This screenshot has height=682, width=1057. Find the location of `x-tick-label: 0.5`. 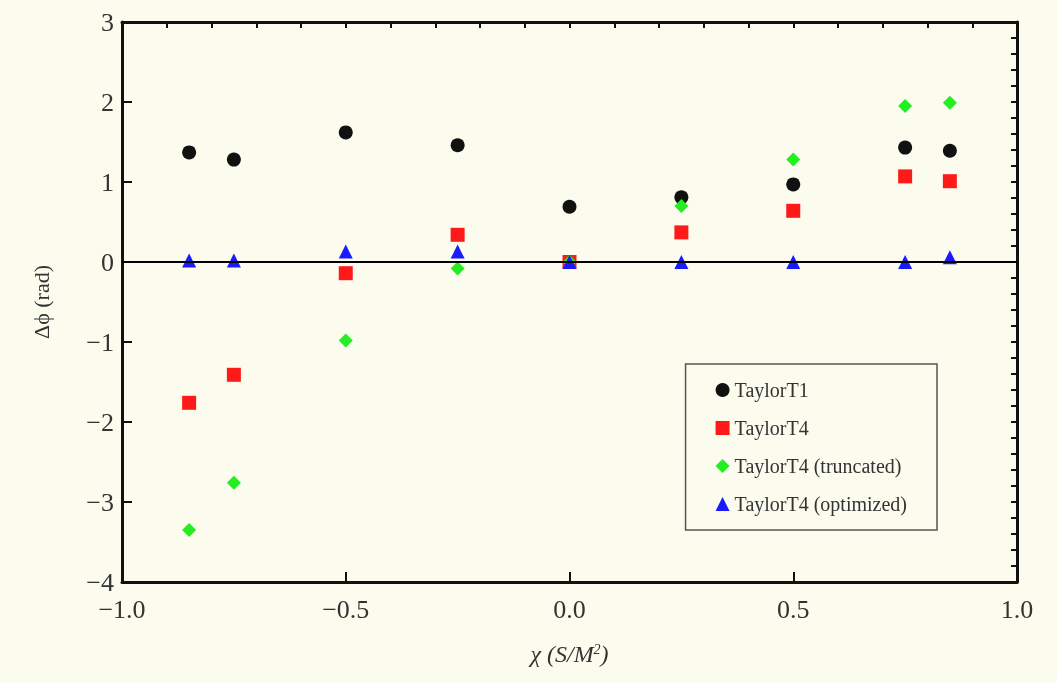

x-tick-label: 0.5 is located at coordinates (793, 609).